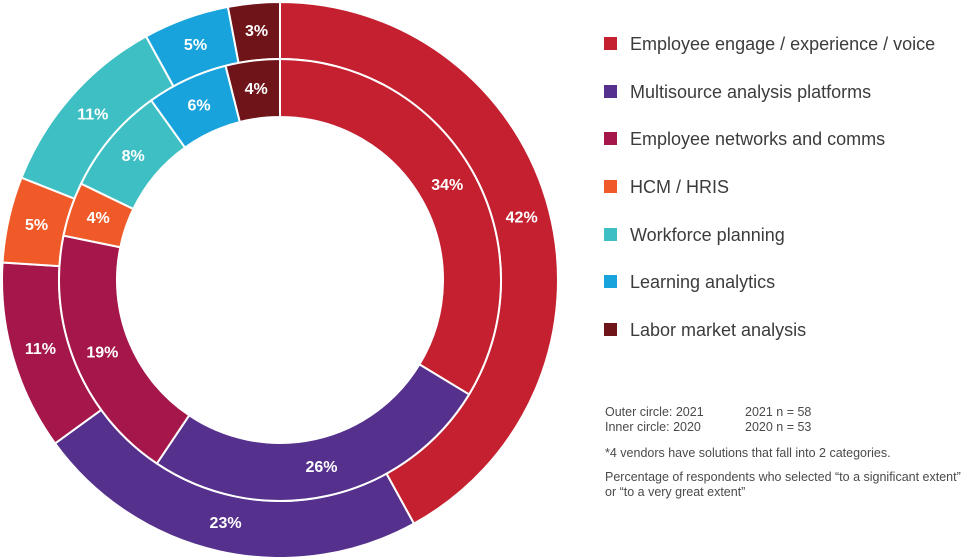 This screenshot has width=974, height=557. I want to click on legend-label: Learning analytics, so click(703, 282).